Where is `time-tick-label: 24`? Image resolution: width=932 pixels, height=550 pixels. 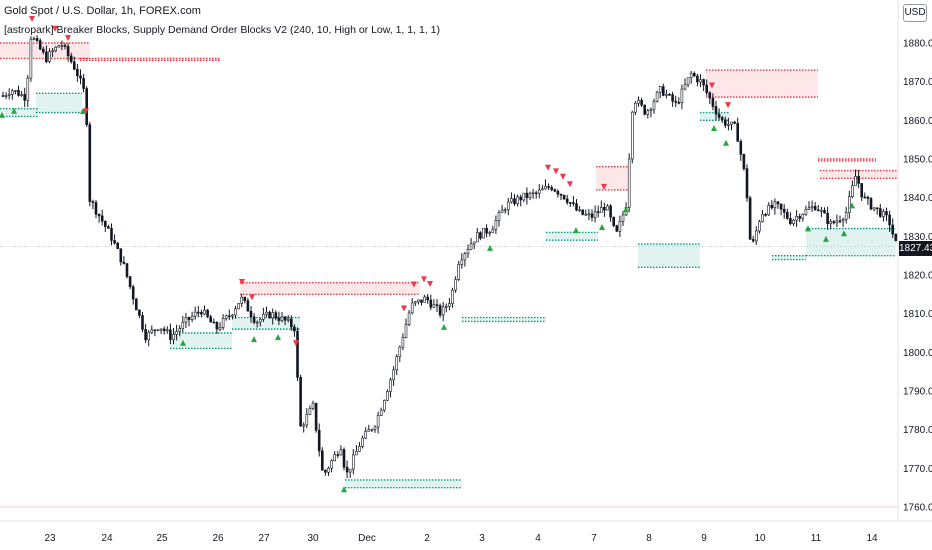 time-tick-label: 24 is located at coordinates (107, 538).